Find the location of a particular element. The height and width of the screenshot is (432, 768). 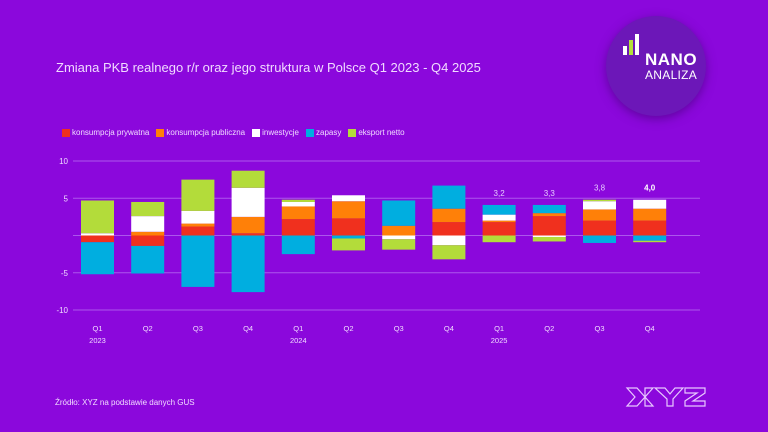

legend-item: konsumpcja publiczna is located at coordinates (200, 132).